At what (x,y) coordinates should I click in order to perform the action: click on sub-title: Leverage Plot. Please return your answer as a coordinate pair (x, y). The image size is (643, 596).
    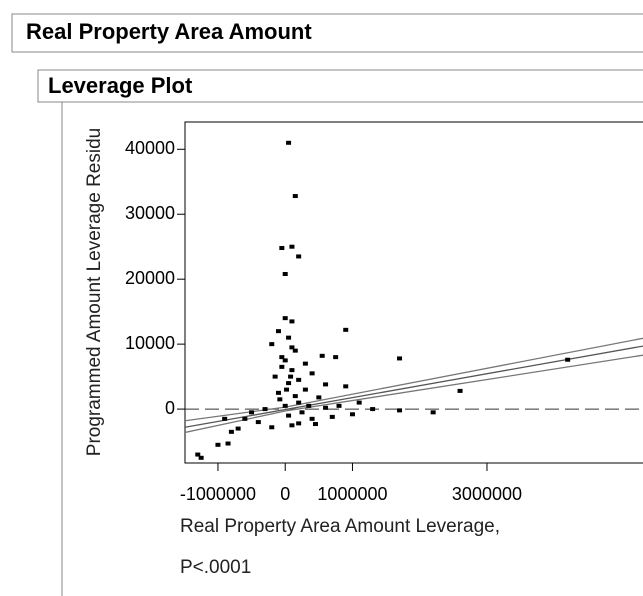
    Looking at the image, I should click on (120, 85).